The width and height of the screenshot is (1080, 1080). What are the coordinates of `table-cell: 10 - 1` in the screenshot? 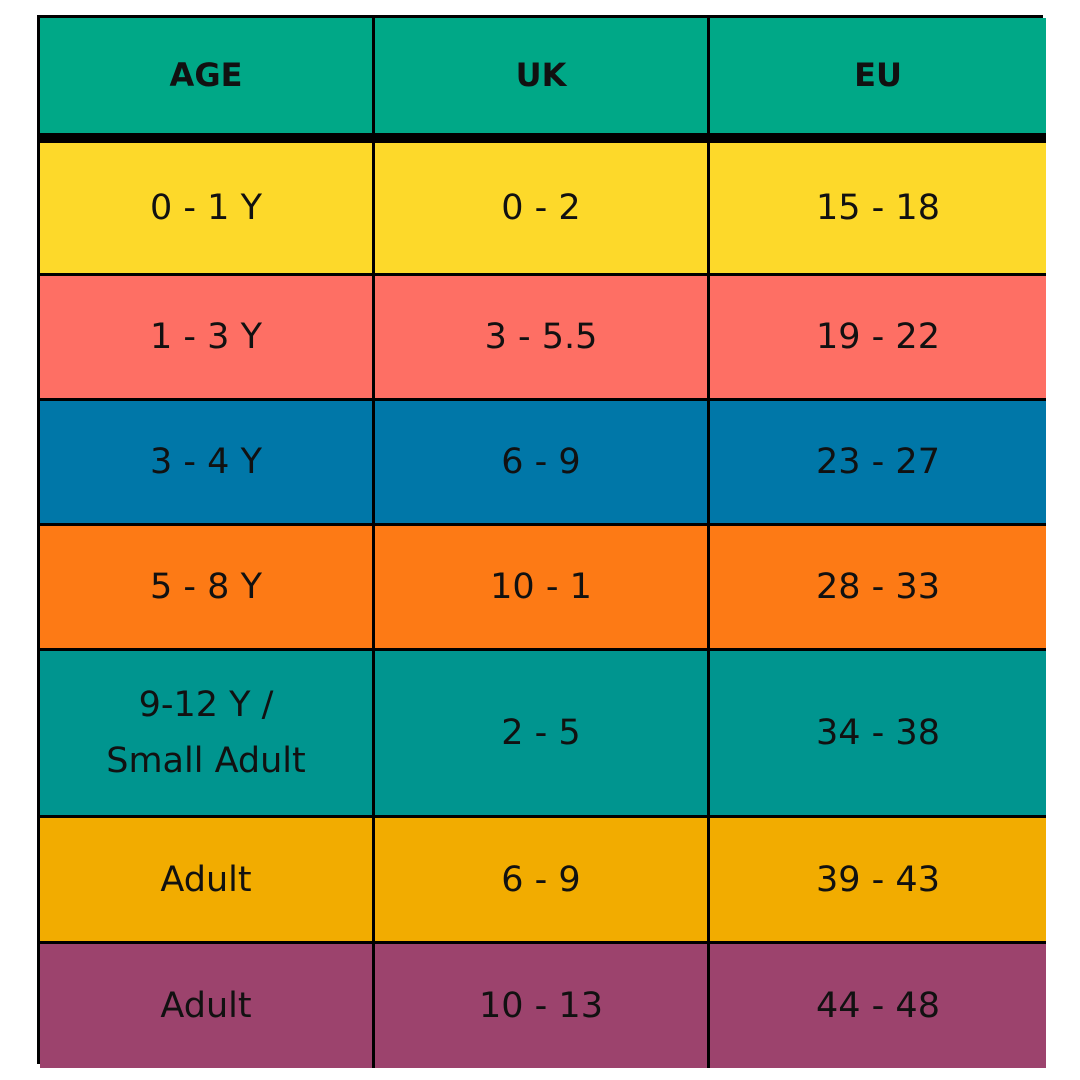 It's located at (542, 588).